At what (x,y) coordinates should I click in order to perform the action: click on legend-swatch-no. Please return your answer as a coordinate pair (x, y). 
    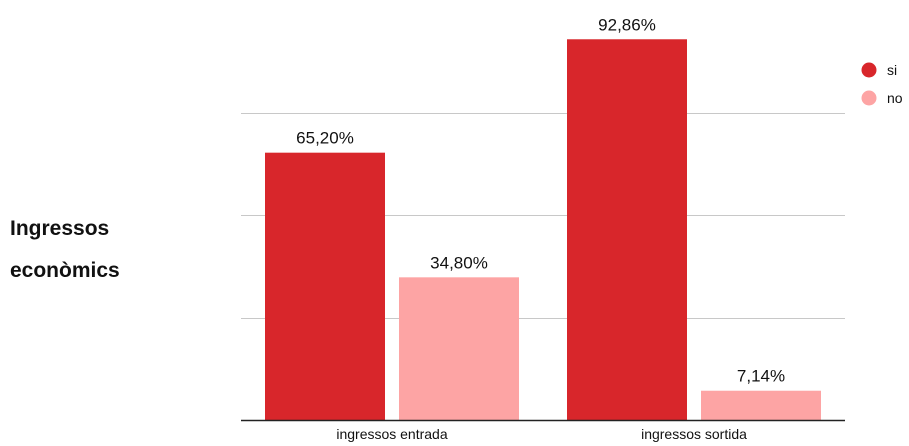
    Looking at the image, I should click on (869, 98).